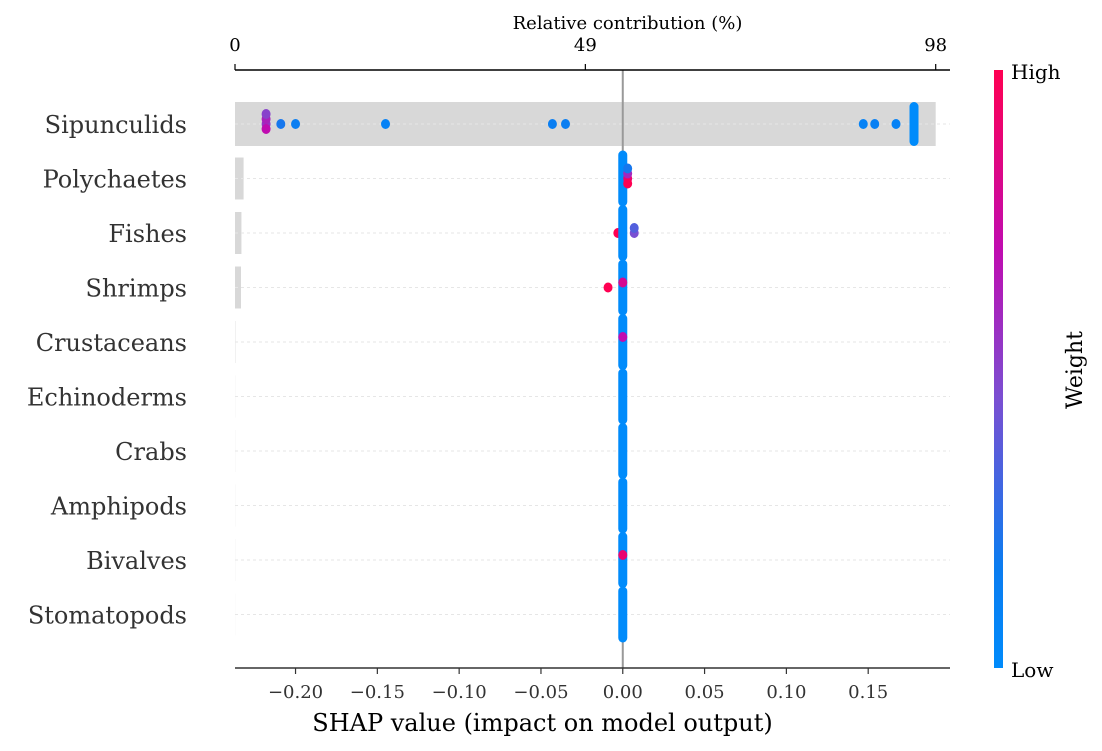 The height and width of the screenshot is (751, 1102). Describe the element at coordinates (136, 289) in the screenshot. I see `feature-label-shrimps: Shrimps` at that location.